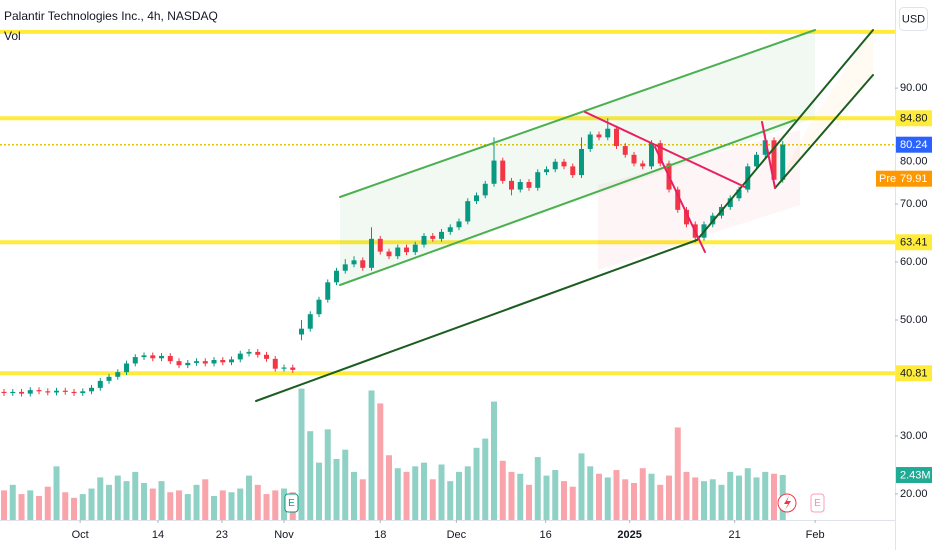 The width and height of the screenshot is (932, 550). Describe the element at coordinates (457, 535) in the screenshot. I see `x-tick-label: Dec` at that location.